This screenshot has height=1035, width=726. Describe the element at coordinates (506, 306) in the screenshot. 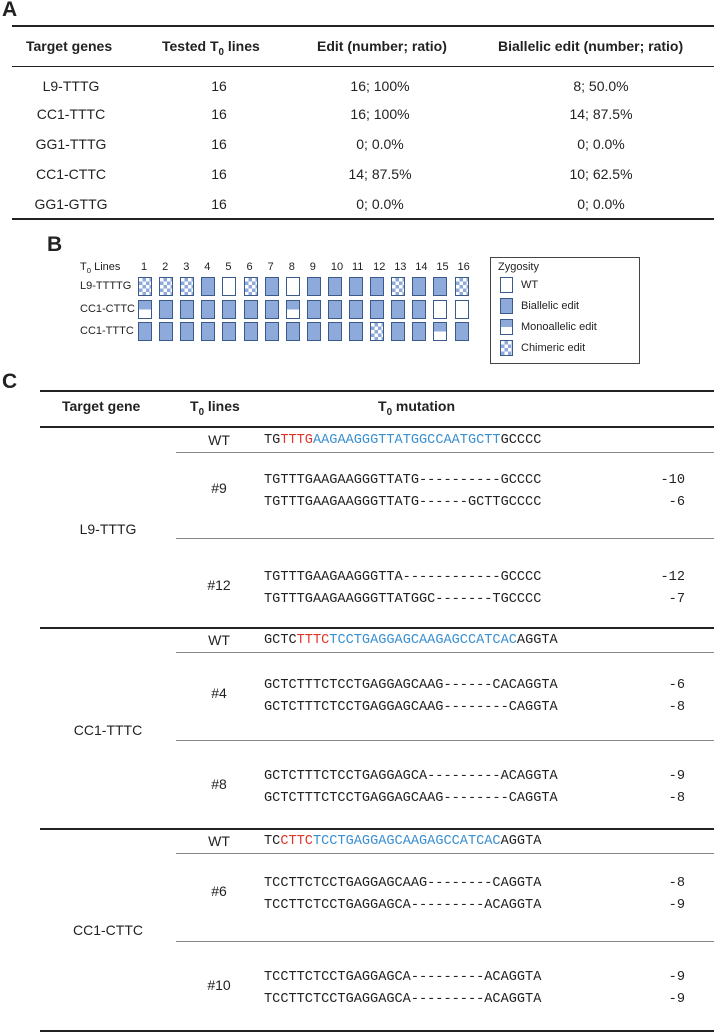

I see `legend-swatch-bi` at that location.